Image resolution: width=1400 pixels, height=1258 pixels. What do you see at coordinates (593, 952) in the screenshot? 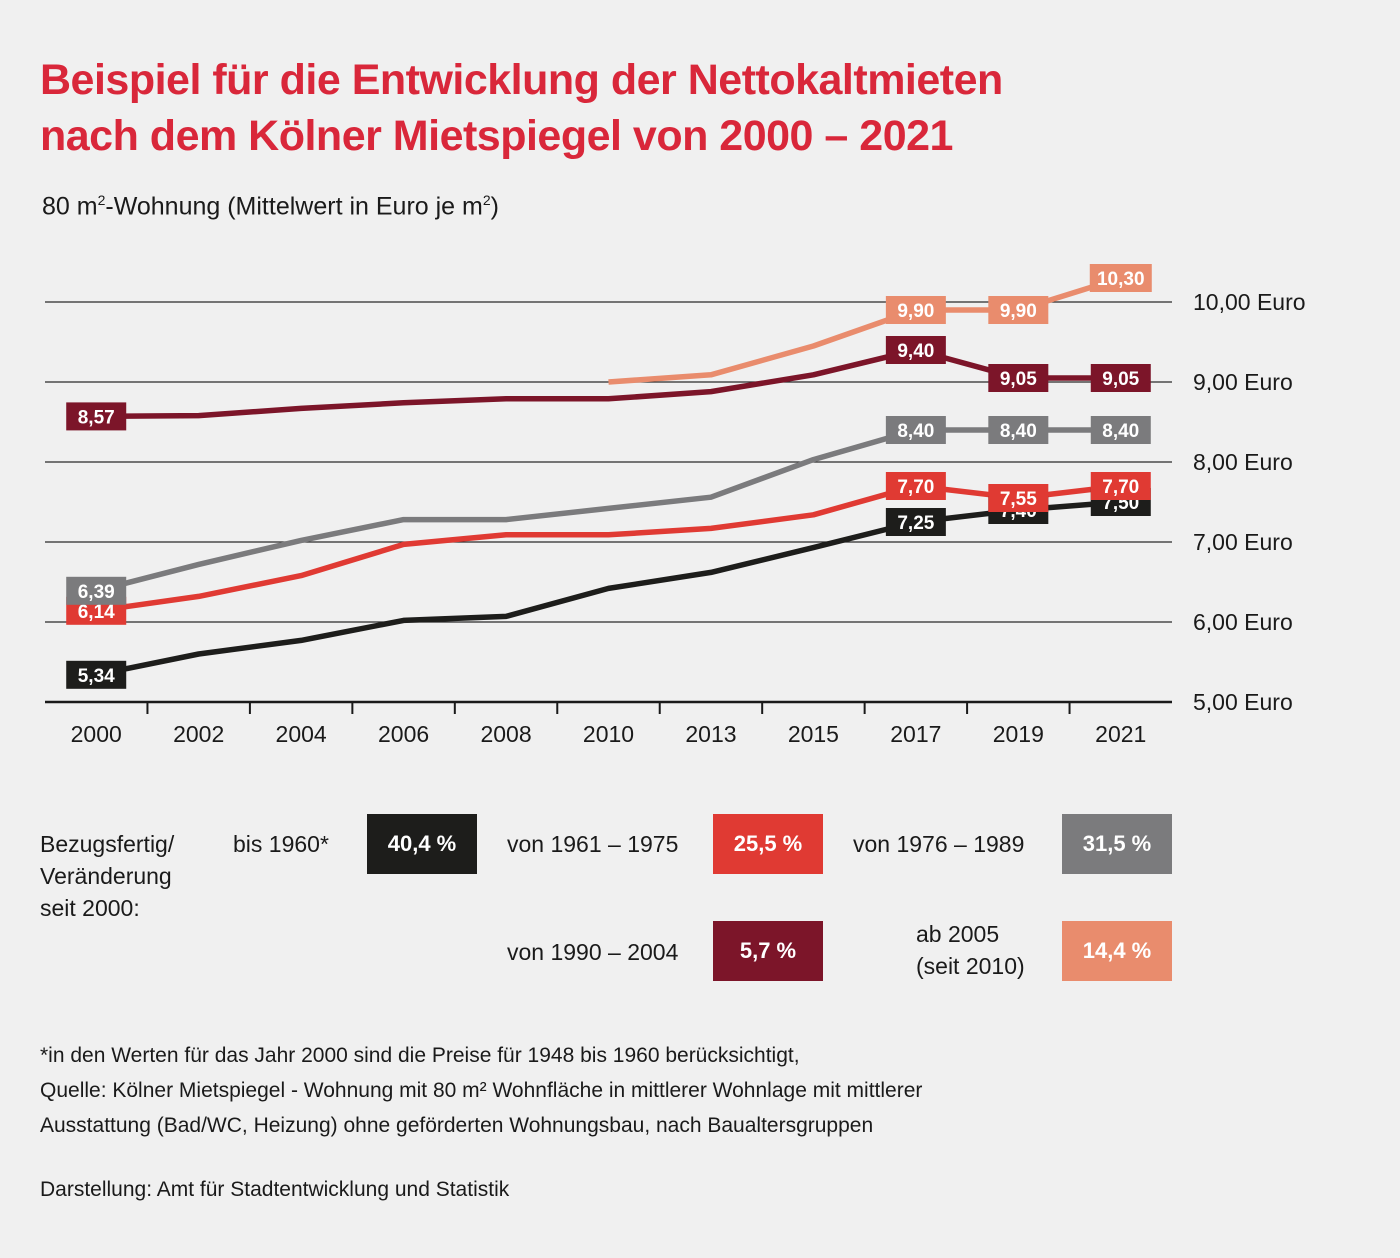
I see `legend-label-1990-2004: von 1990 – 2004` at bounding box center [593, 952].